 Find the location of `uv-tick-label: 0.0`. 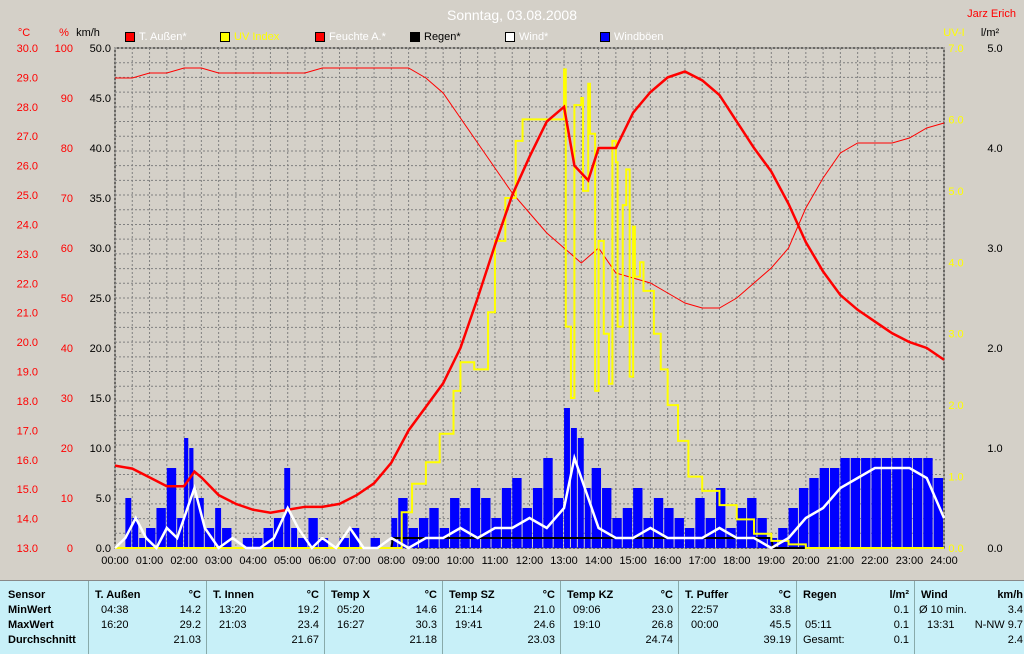

uv-tick-label: 0.0 is located at coordinates (955, 549).